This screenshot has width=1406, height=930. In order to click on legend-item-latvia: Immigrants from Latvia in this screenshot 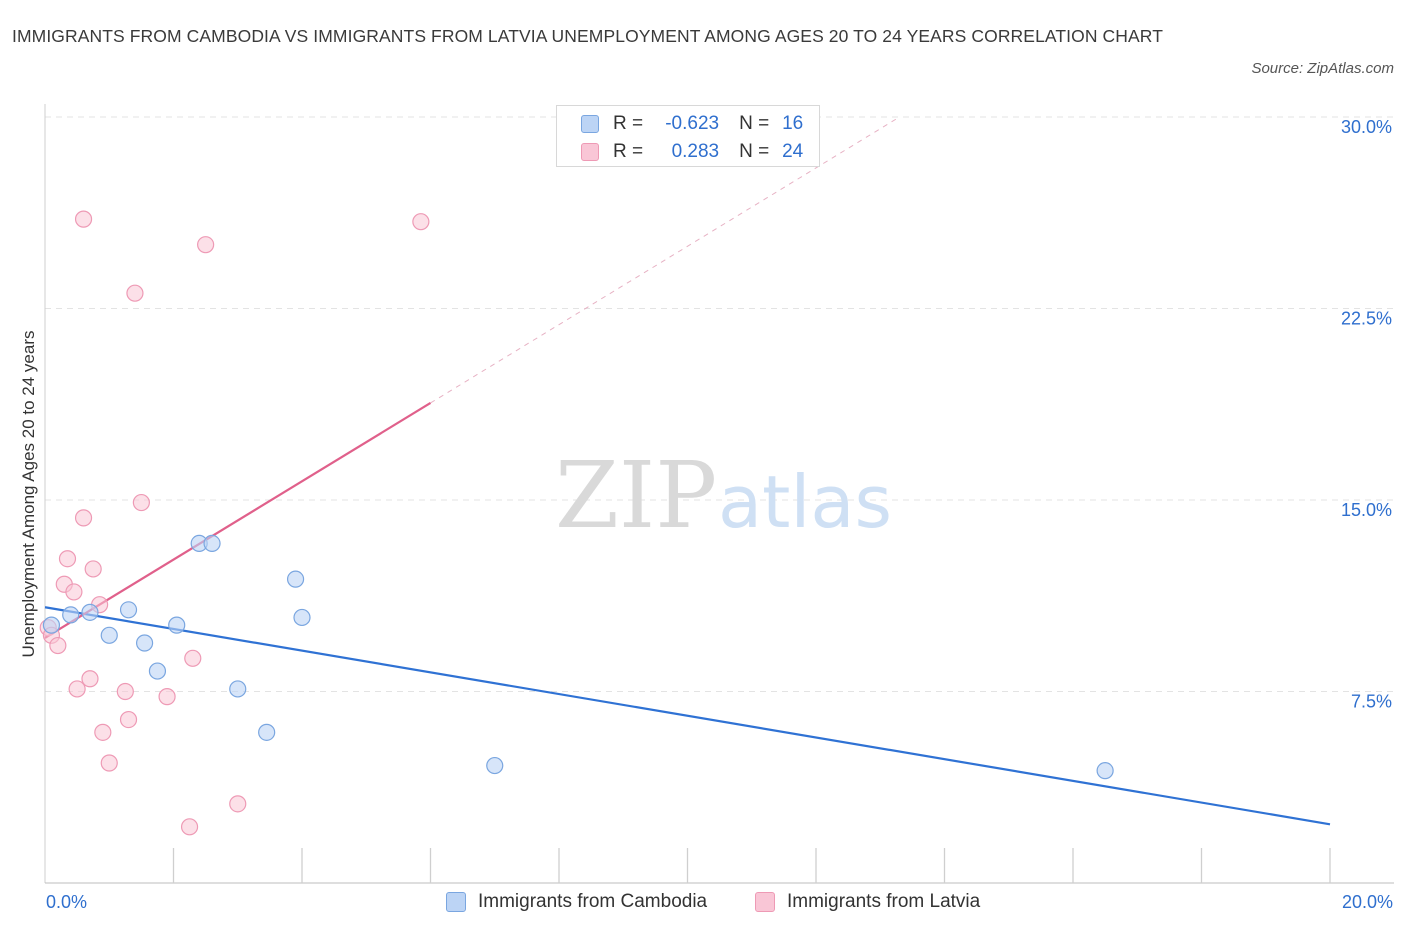, I will do `click(867, 902)`.